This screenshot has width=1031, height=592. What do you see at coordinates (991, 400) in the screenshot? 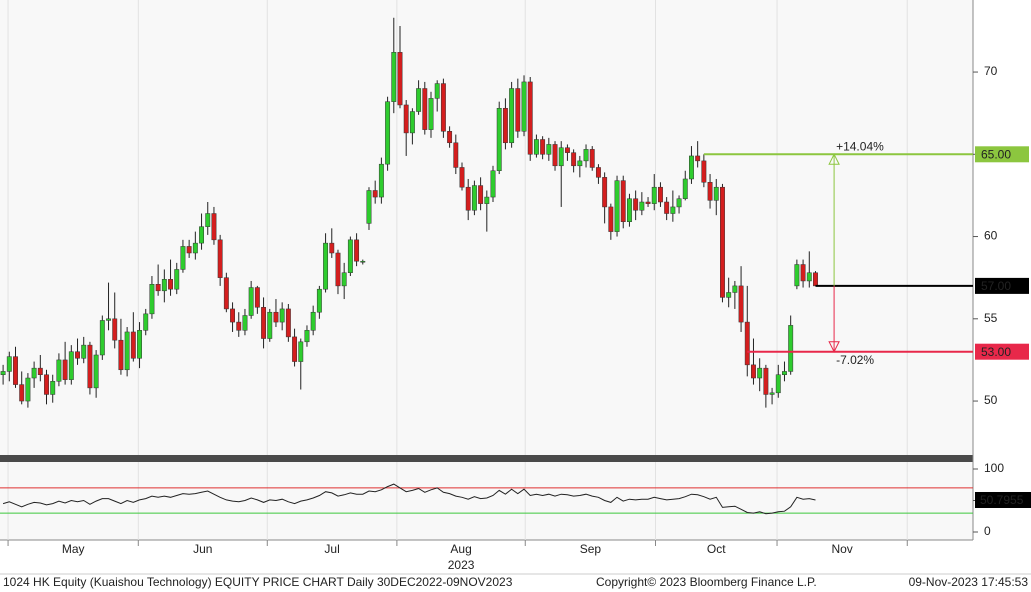
I see `y-tick-label: 50` at bounding box center [991, 400].